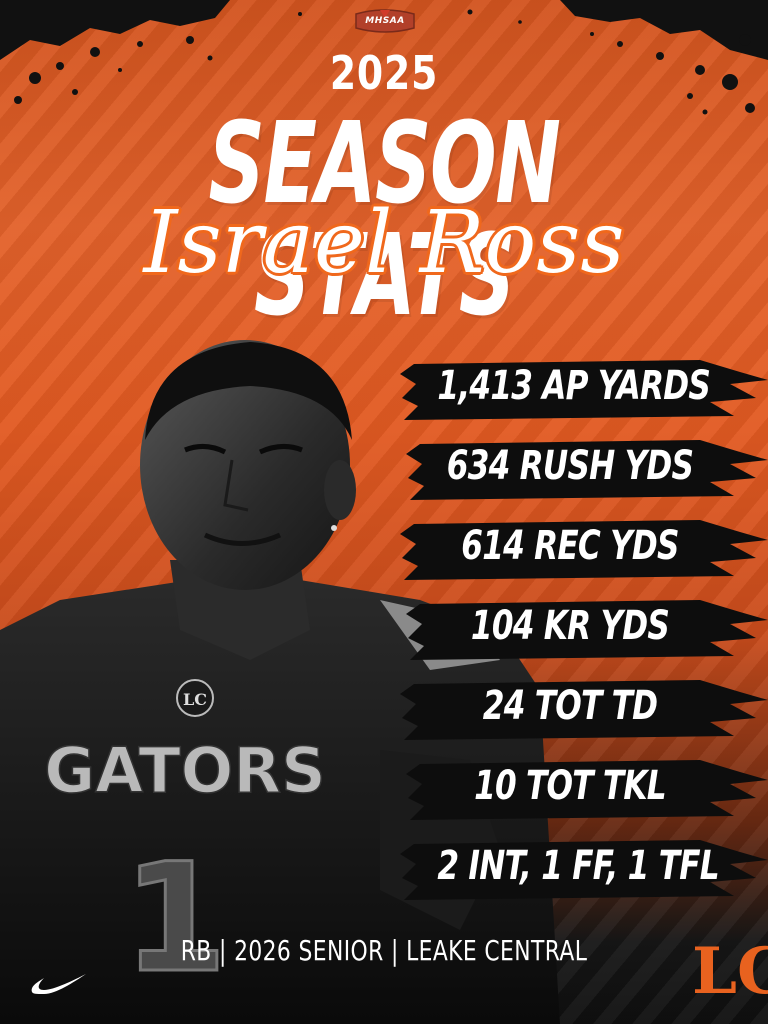 Image resolution: width=768 pixels, height=1024 pixels. What do you see at coordinates (195, 699) in the screenshot?
I see `jersey-monogram: LC` at bounding box center [195, 699].